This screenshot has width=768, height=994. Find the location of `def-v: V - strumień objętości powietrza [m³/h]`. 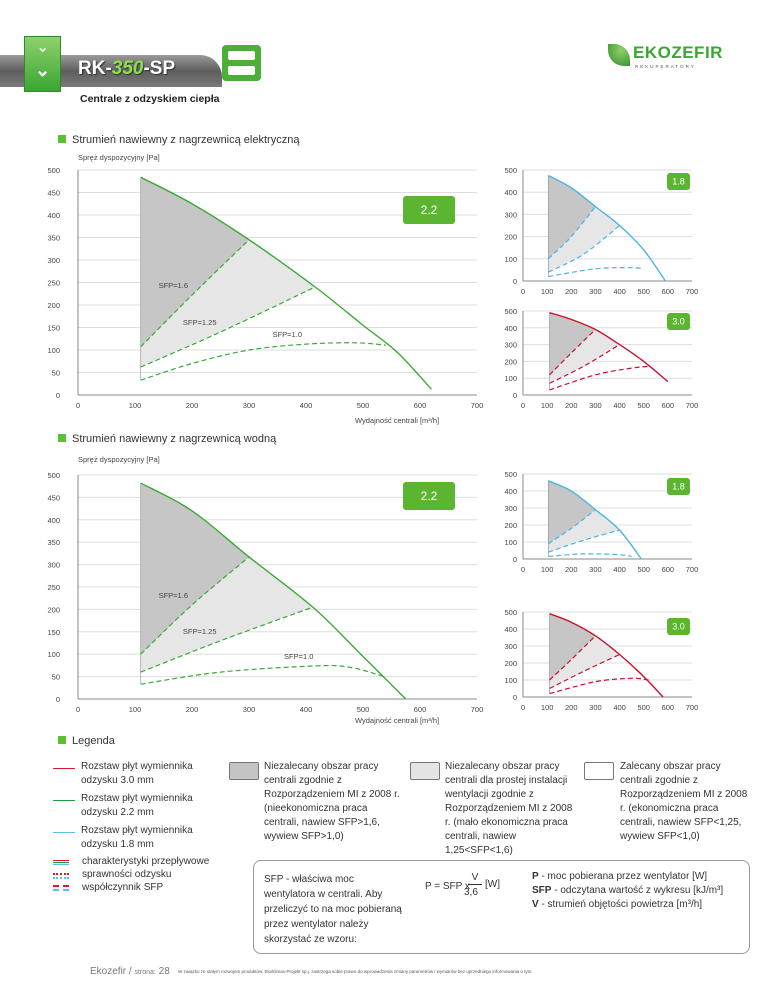

def-v: V - strumień objętości powietrza [m³/h] is located at coordinates (617, 904).